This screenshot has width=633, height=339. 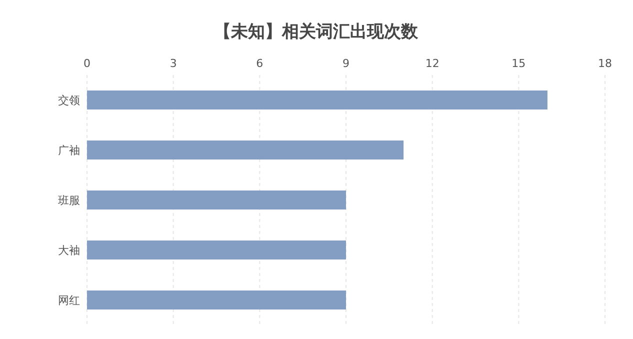 I want to click on x-tick-label: 6, so click(x=260, y=63).